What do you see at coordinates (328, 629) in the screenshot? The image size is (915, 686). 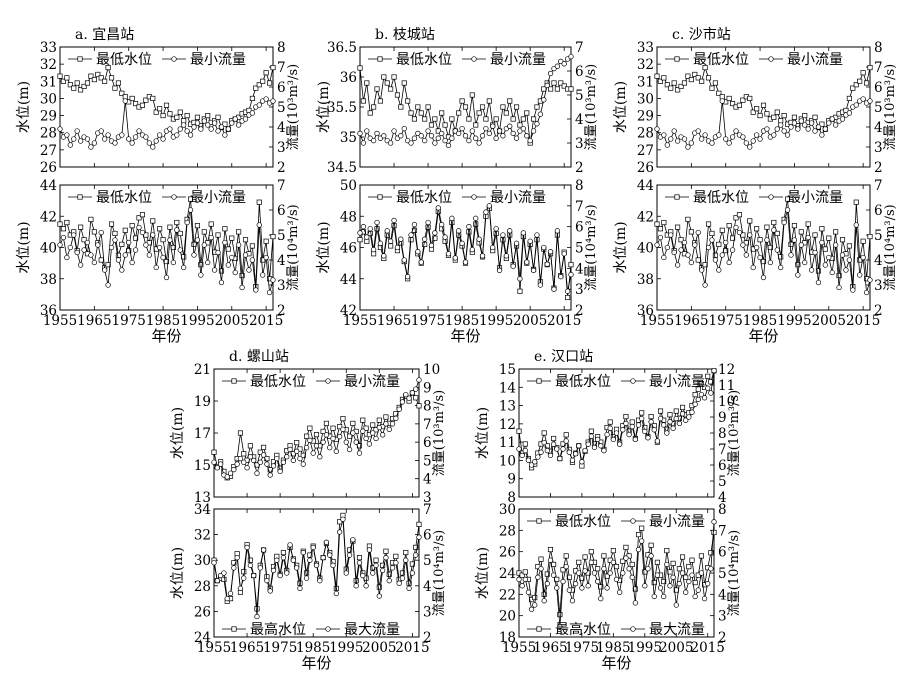 I see `legend-entry-marker` at bounding box center [328, 629].